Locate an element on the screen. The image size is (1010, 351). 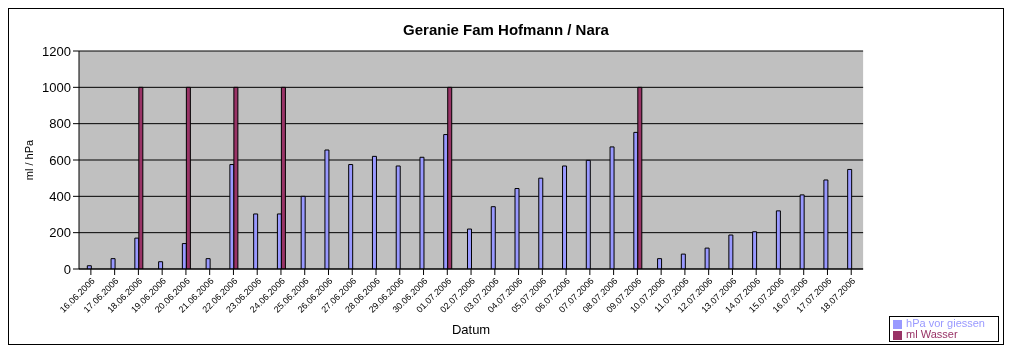
y-tick-label: 400 is located at coordinates (60, 196).